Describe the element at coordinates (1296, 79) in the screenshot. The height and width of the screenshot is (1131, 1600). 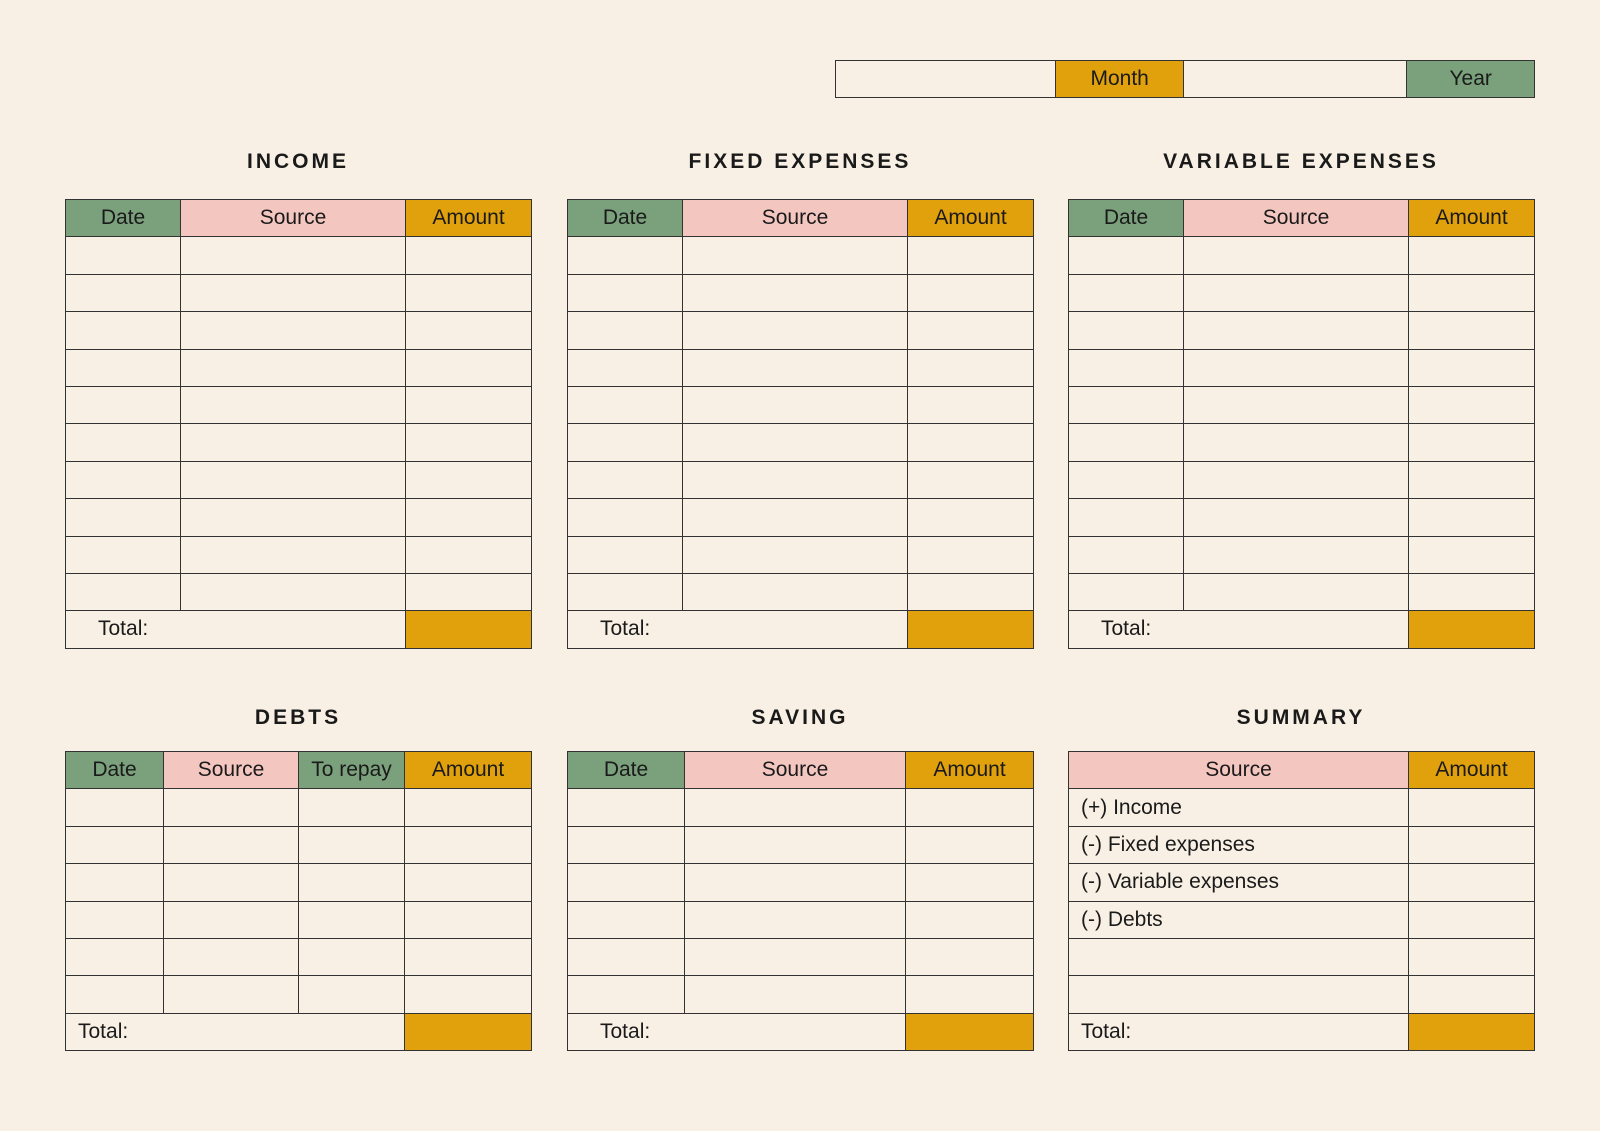
I see `year-input` at that location.